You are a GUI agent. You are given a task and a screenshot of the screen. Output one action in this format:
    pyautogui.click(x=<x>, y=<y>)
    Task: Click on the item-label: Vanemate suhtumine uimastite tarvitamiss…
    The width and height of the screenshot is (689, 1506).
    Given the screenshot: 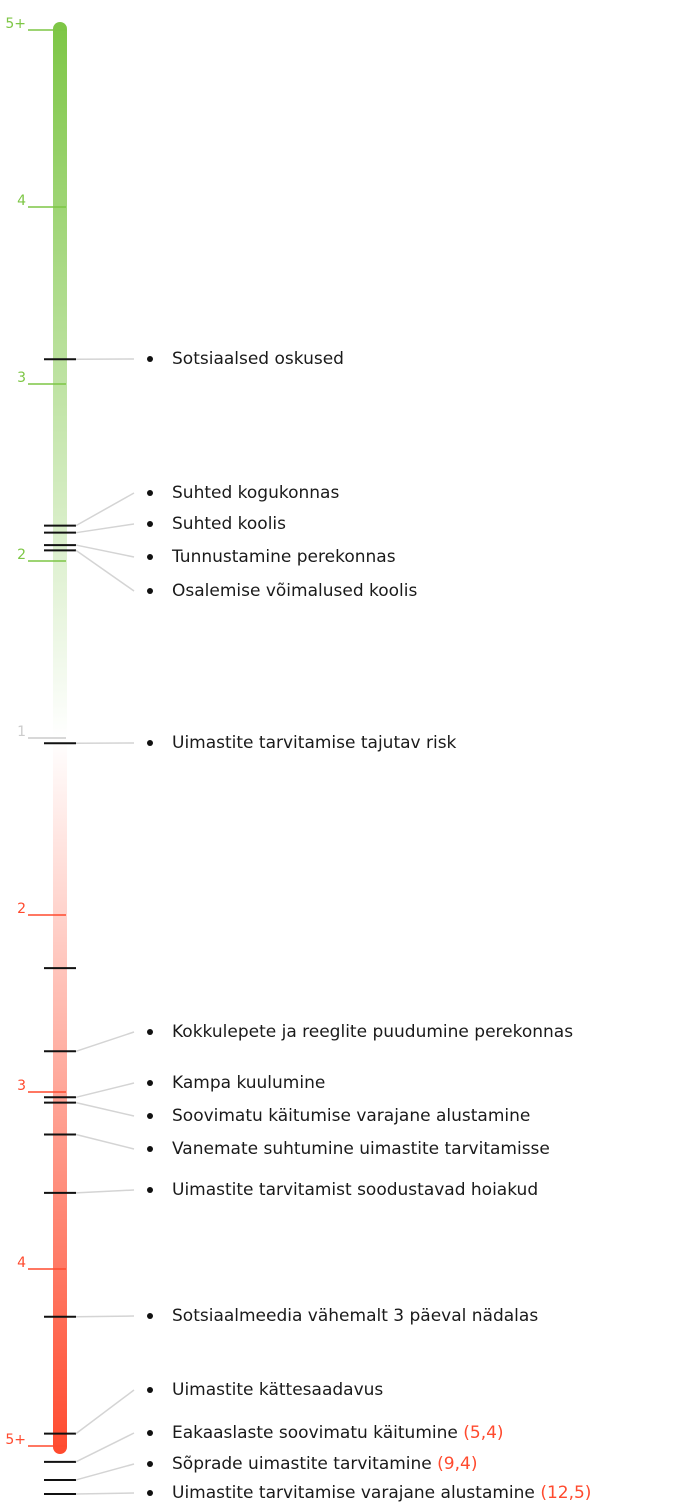 What is the action you would take?
    pyautogui.click(x=361, y=1149)
    